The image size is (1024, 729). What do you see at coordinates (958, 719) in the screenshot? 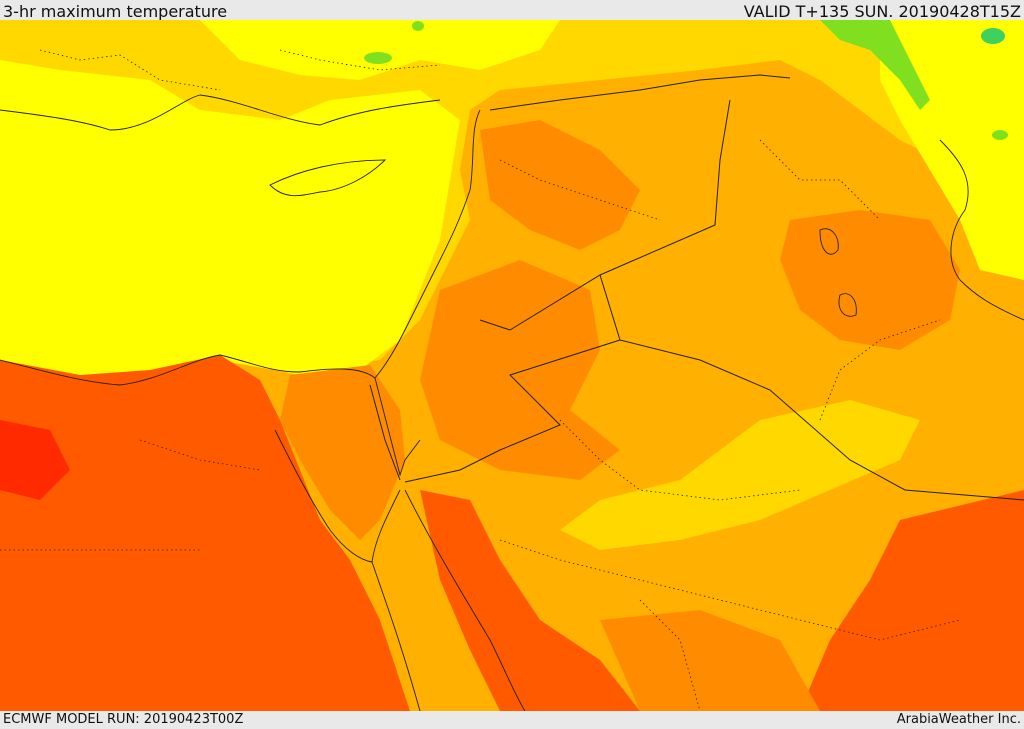
I see `credit-label: ArabiaWeather Inc.` at bounding box center [958, 719].